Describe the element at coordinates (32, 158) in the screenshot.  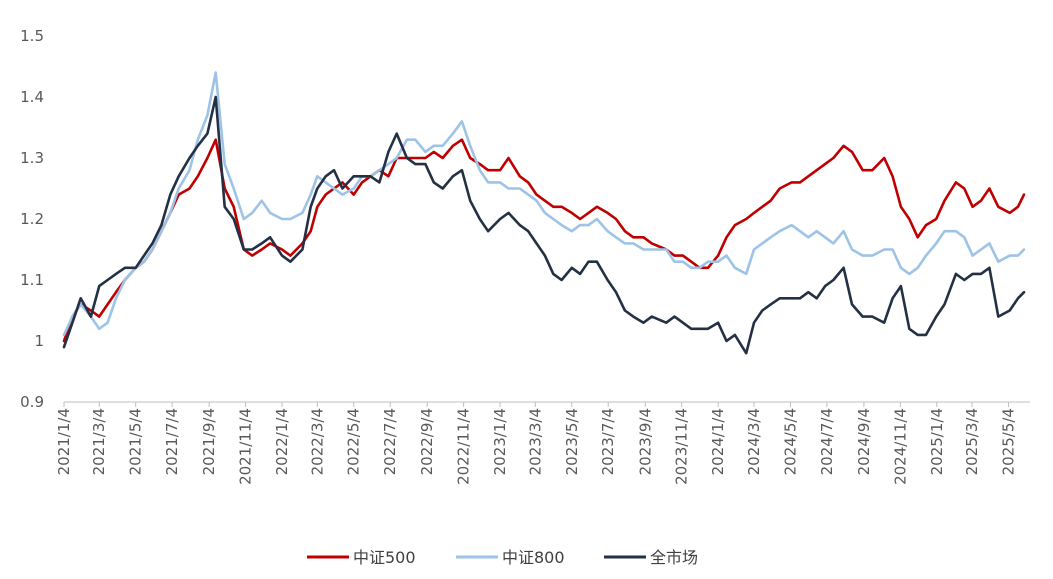
I see `y-tick-label: 1.3` at that location.